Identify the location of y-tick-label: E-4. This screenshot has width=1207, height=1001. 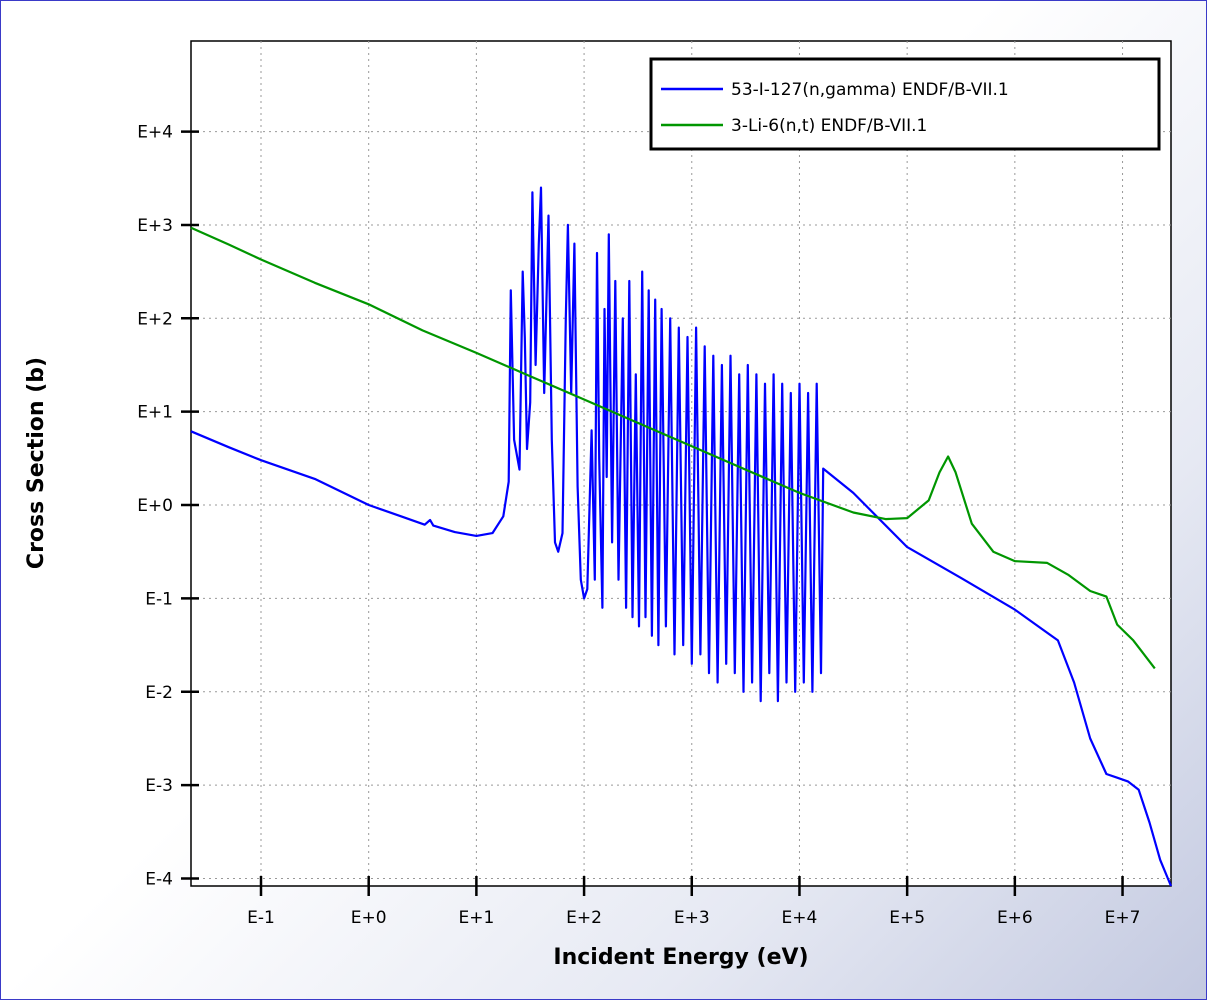
(159, 880).